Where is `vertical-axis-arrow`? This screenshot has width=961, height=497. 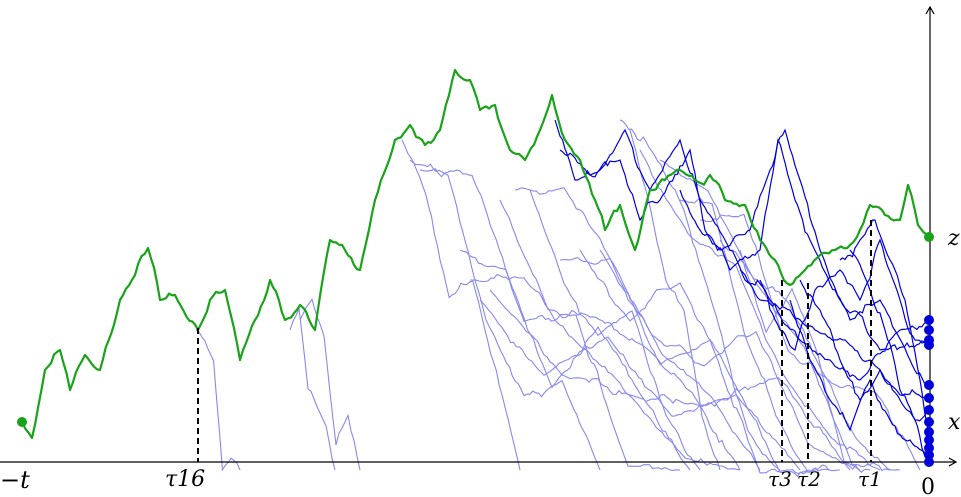 vertical-axis-arrow is located at coordinates (930, 10).